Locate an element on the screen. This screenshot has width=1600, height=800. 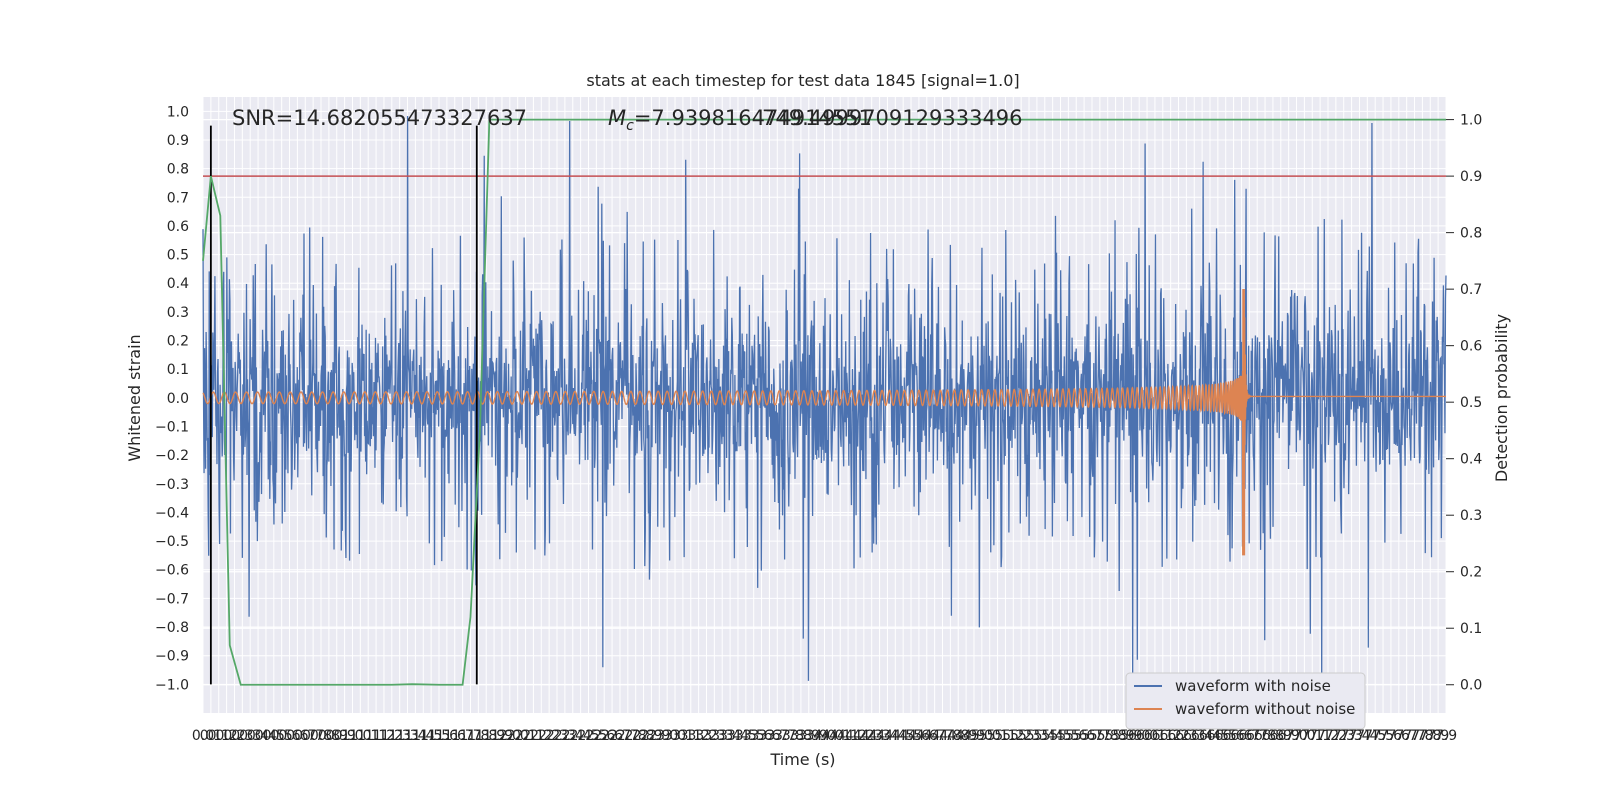
y-tick-label: 0.7 is located at coordinates (178, 198).